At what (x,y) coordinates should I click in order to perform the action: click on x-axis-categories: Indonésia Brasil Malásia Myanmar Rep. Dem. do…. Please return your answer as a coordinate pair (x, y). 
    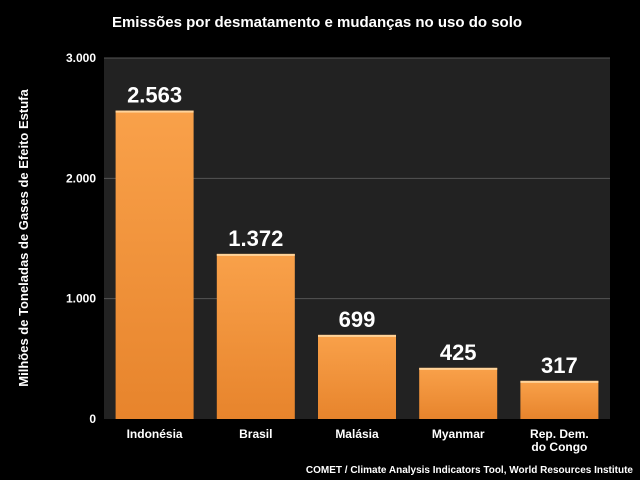
    Looking at the image, I should click on (358, 440).